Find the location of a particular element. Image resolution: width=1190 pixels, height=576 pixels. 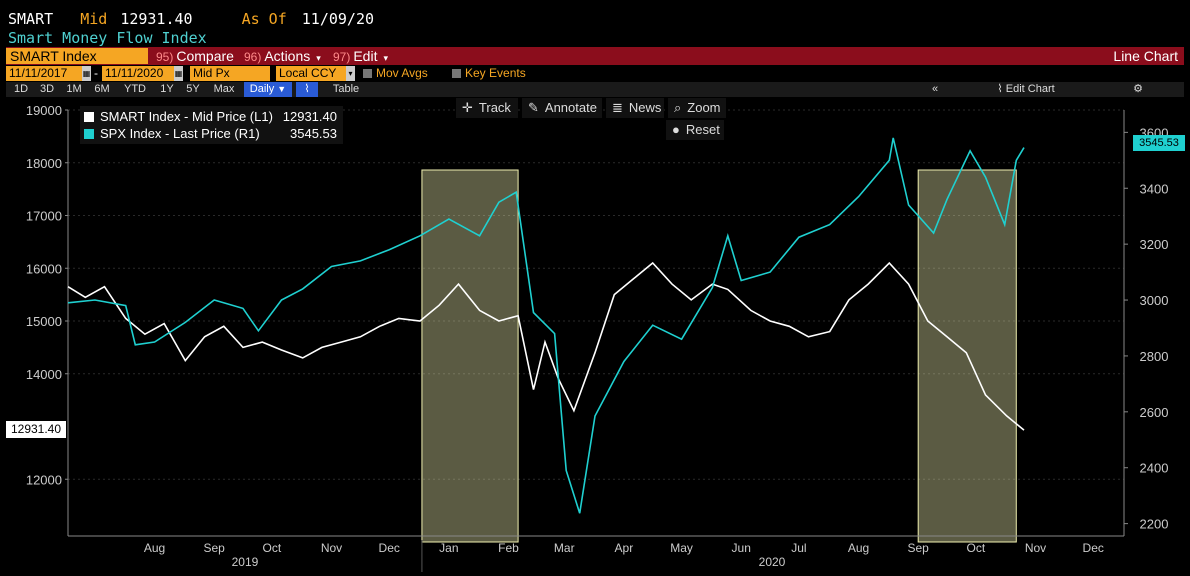

chart-type-label: Line Chart is located at coordinates (1145, 56).